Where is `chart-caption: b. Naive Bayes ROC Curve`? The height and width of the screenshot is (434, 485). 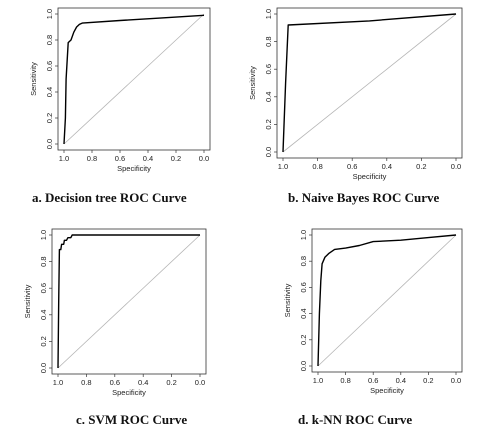 chart-caption: b. Naive Bayes ROC Curve is located at coordinates (364, 197).